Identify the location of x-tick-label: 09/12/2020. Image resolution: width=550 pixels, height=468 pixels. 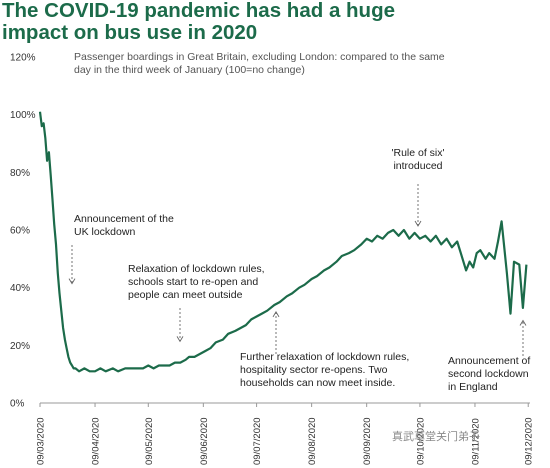
(529, 441).